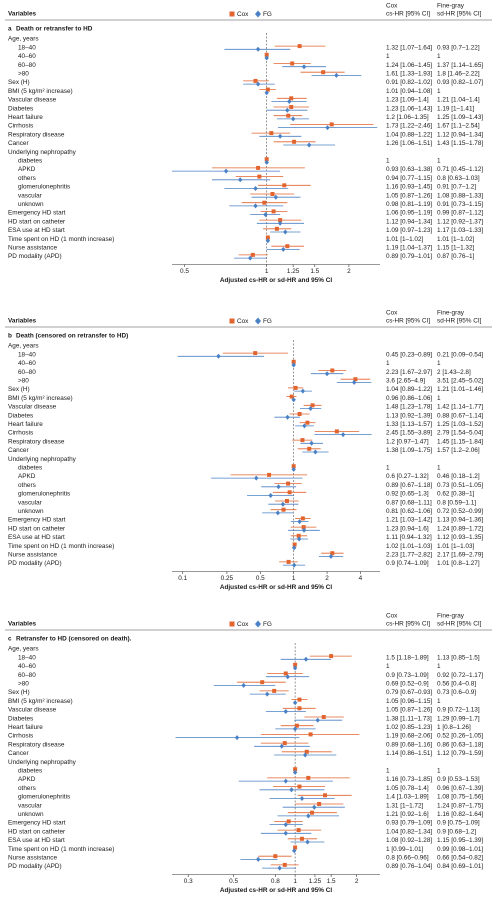 The height and width of the screenshot is (915, 496). What do you see at coordinates (409, 537) in the screenshot?
I see `value-label: 1.11 [0.94–1.32]` at bounding box center [409, 537].